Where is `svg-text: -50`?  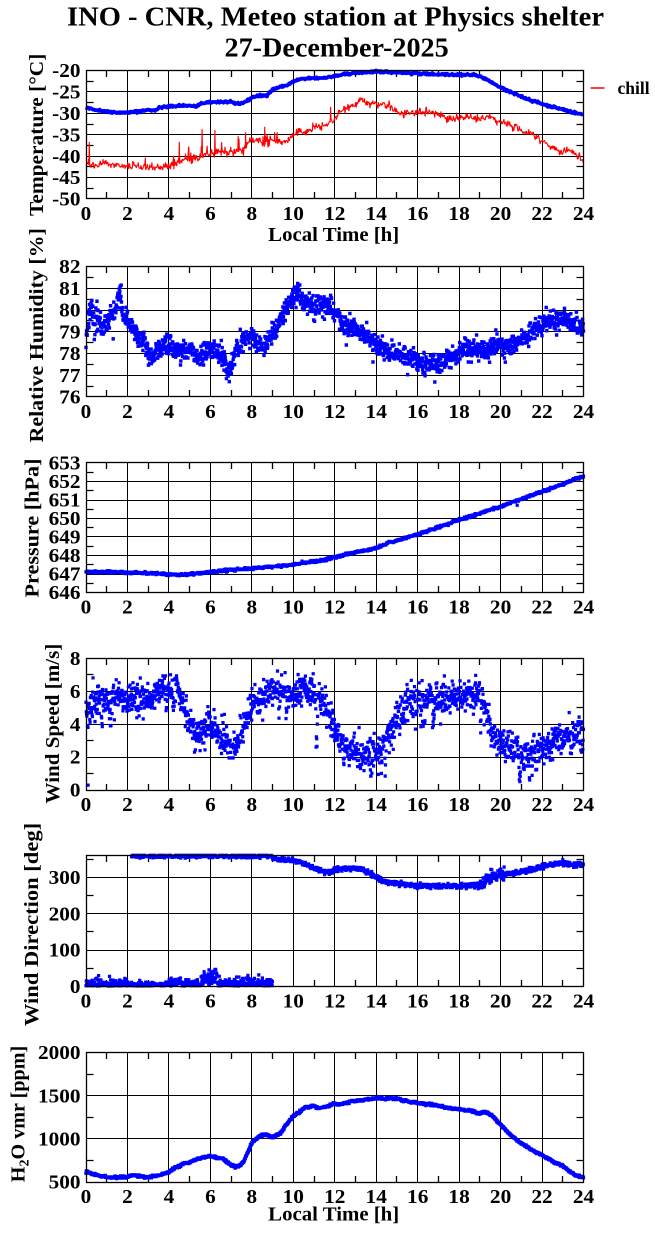
svg-text: -50 is located at coordinates (66, 200).